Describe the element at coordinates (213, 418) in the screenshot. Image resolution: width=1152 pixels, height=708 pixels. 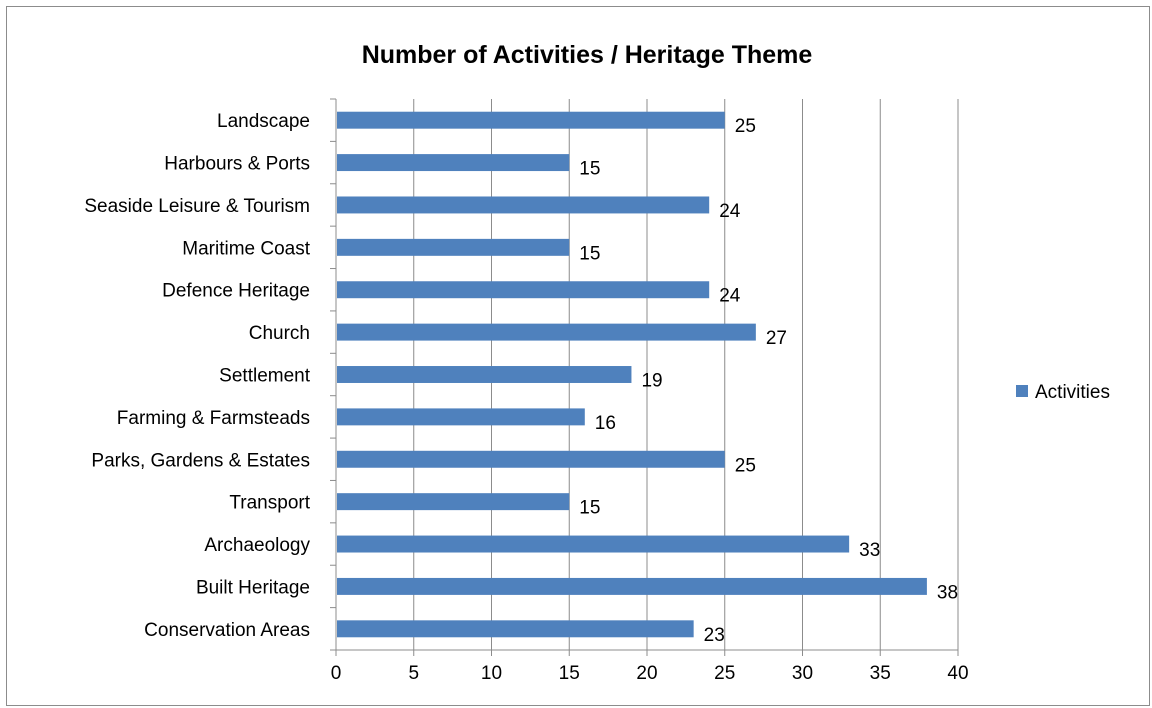
I see `category-label: Farming & Farmsteads` at that location.